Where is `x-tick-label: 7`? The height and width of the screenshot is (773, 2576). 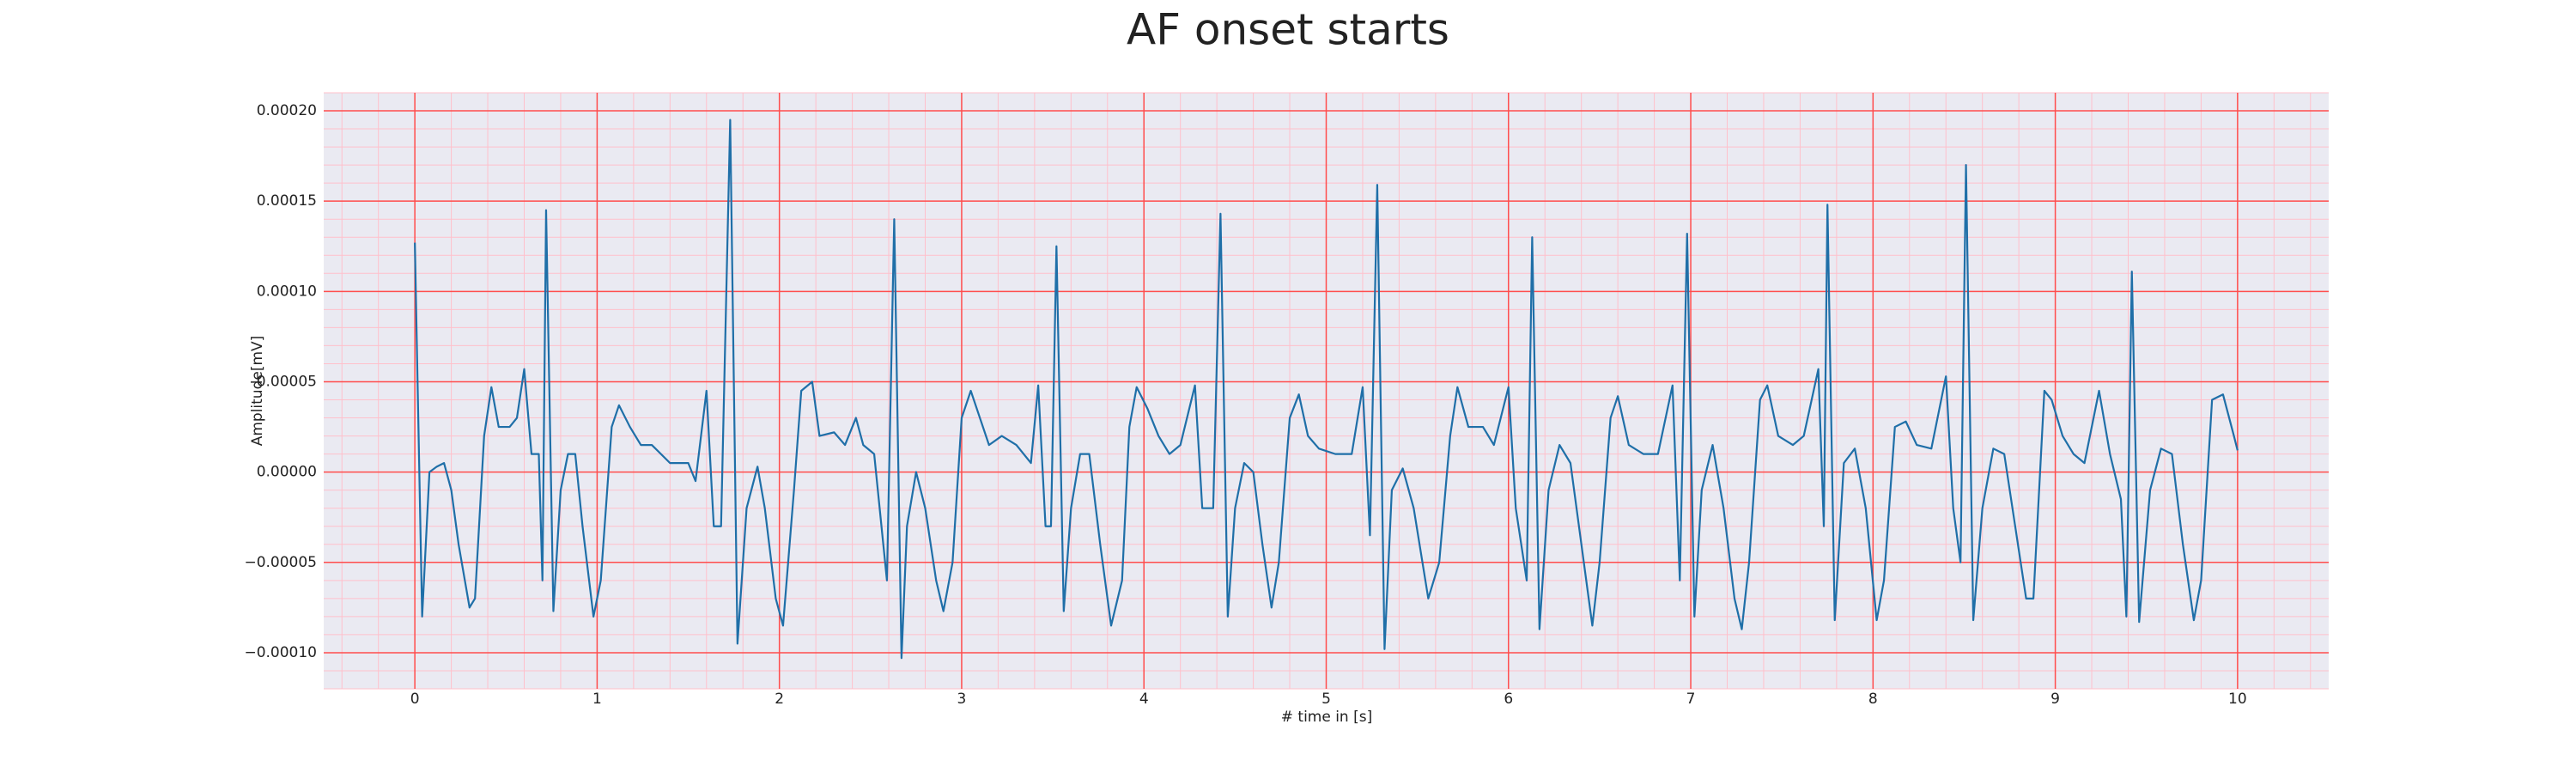
x-tick-label: 7 is located at coordinates (1691, 699).